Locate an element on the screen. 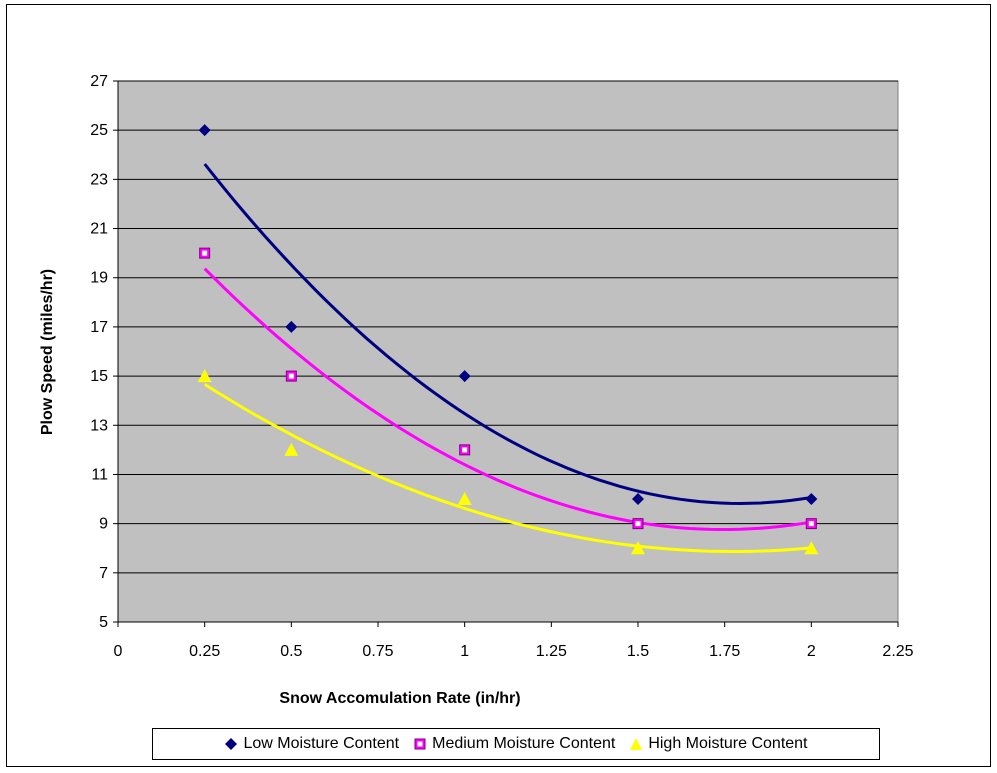  y-tick-label: 17 is located at coordinates (99, 327).